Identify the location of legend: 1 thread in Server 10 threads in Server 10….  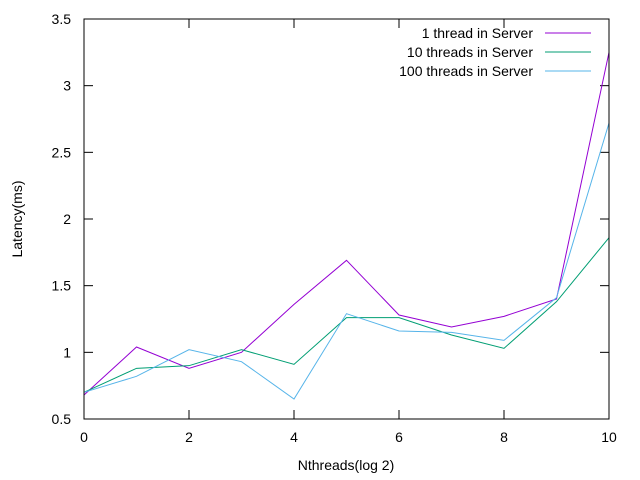
(495, 52).